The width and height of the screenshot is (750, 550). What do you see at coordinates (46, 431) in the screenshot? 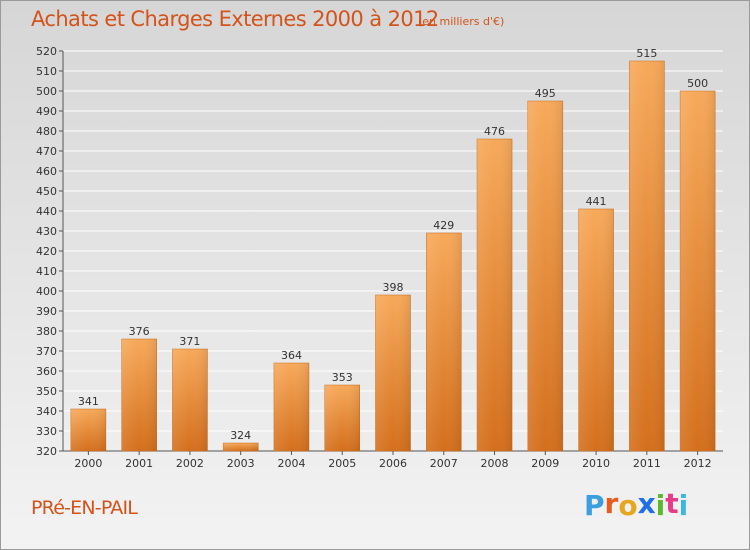
I see `y-tick-label: 330` at bounding box center [46, 431].